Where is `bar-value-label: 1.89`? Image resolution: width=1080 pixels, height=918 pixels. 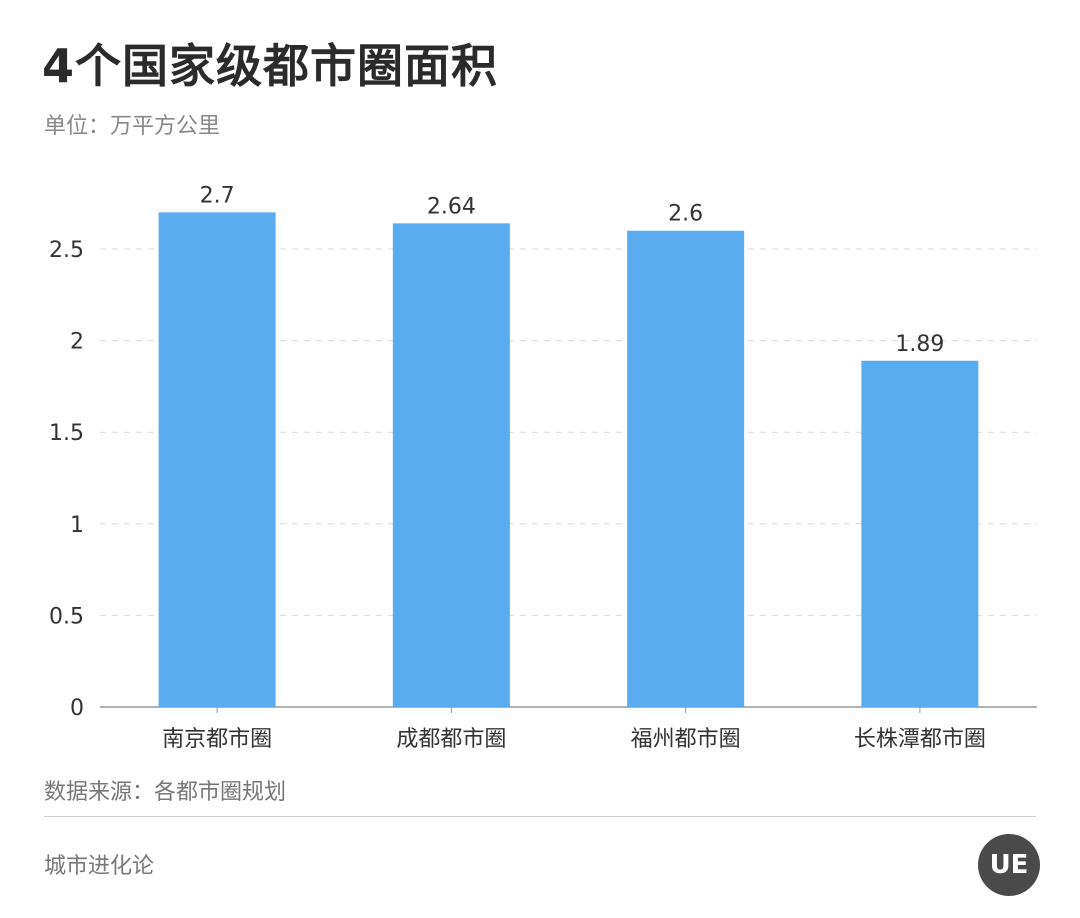
bar-value-label: 1.89 is located at coordinates (919, 344).